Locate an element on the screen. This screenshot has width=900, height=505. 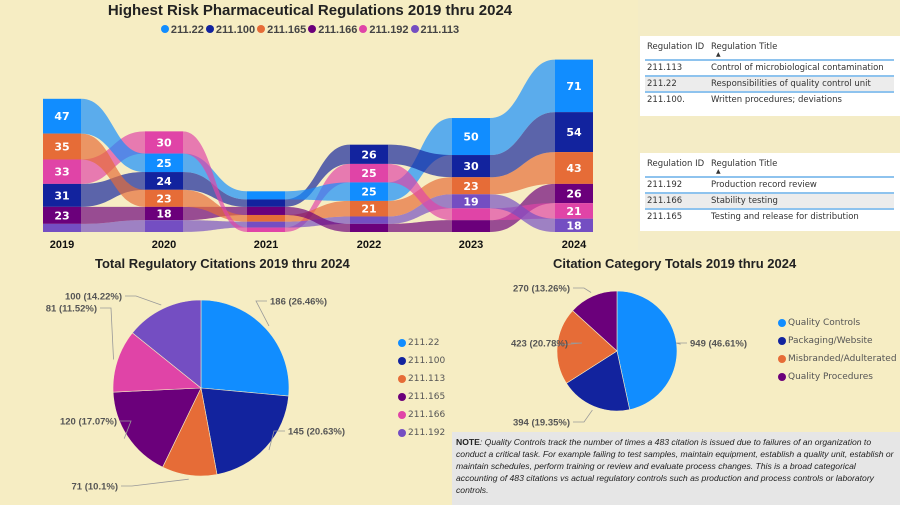
ribbon-211-100-2023-2024 is located at coordinates (522, 145).